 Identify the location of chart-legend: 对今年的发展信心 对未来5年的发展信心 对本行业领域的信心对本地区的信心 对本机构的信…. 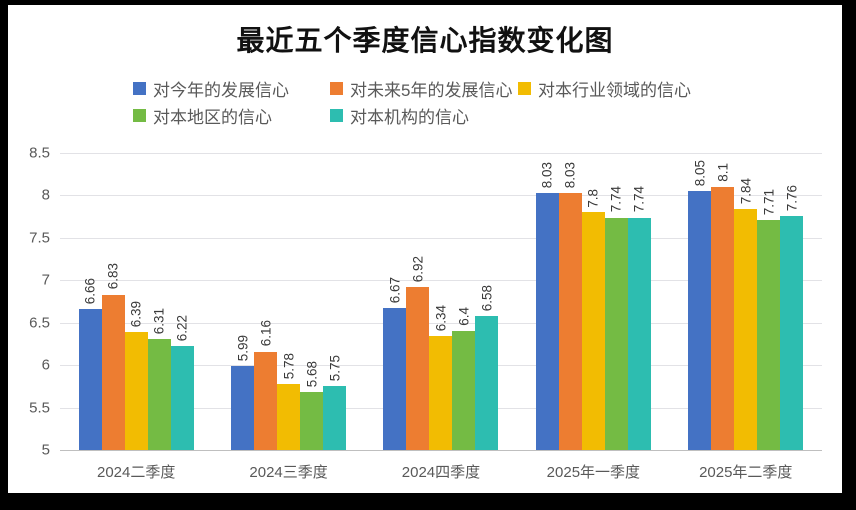
(412, 102).